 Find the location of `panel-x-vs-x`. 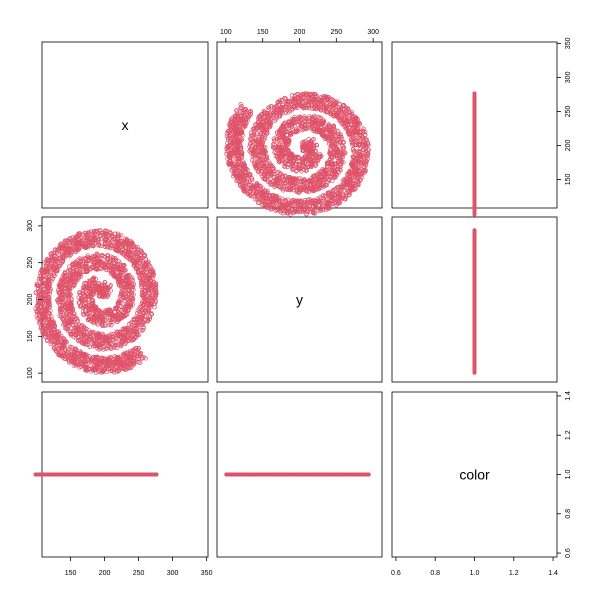

panel-x-vs-x is located at coordinates (125, 125).